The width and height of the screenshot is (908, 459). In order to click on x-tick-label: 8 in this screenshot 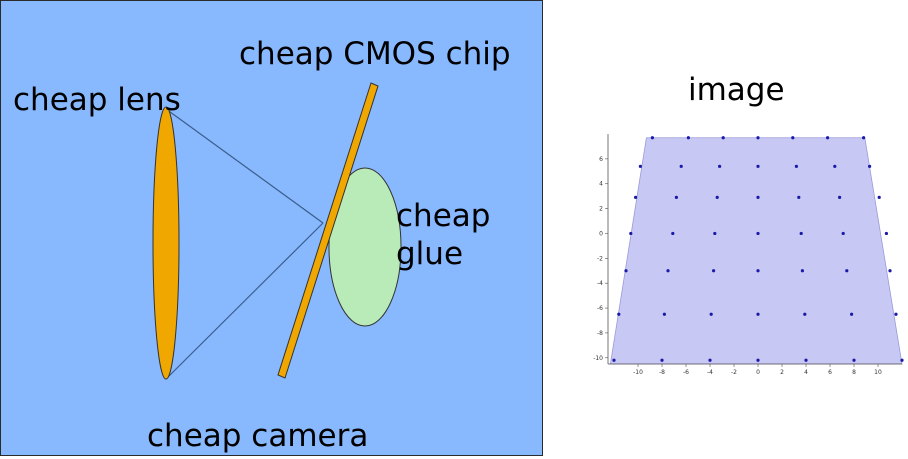, I will do `click(854, 372)`.